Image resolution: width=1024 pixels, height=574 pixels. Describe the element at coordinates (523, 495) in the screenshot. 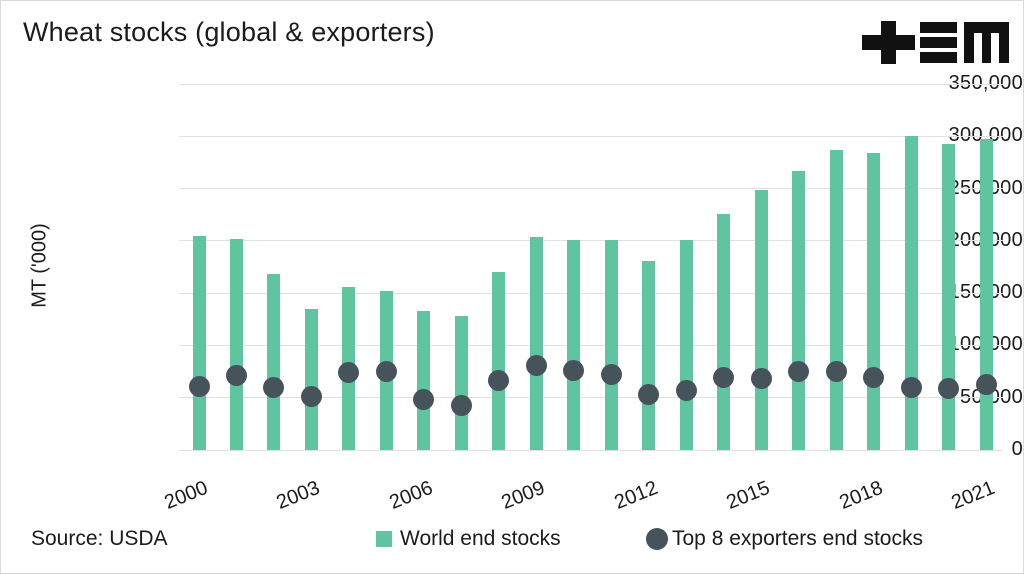

I see `x-tick-label: 2009` at that location.